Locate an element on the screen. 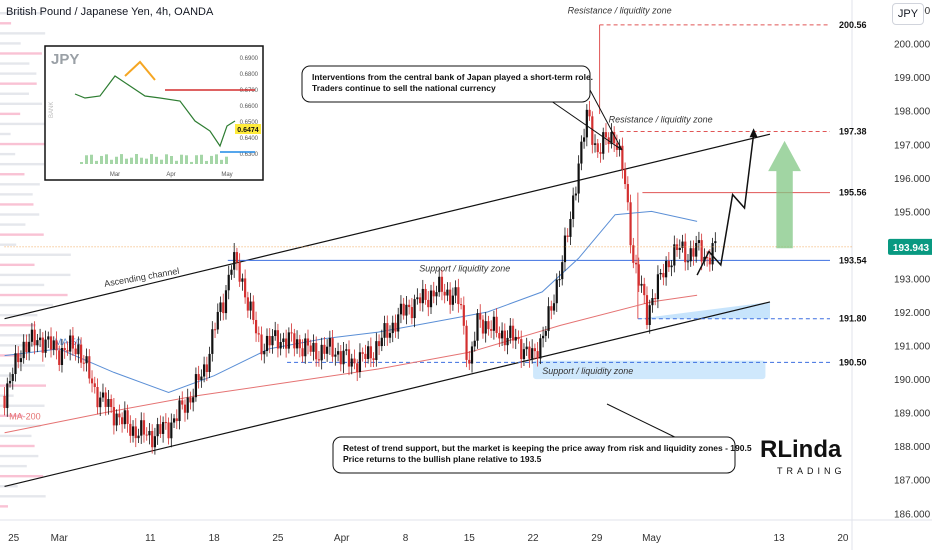  inset-price-tag is located at coordinates (248, 129).